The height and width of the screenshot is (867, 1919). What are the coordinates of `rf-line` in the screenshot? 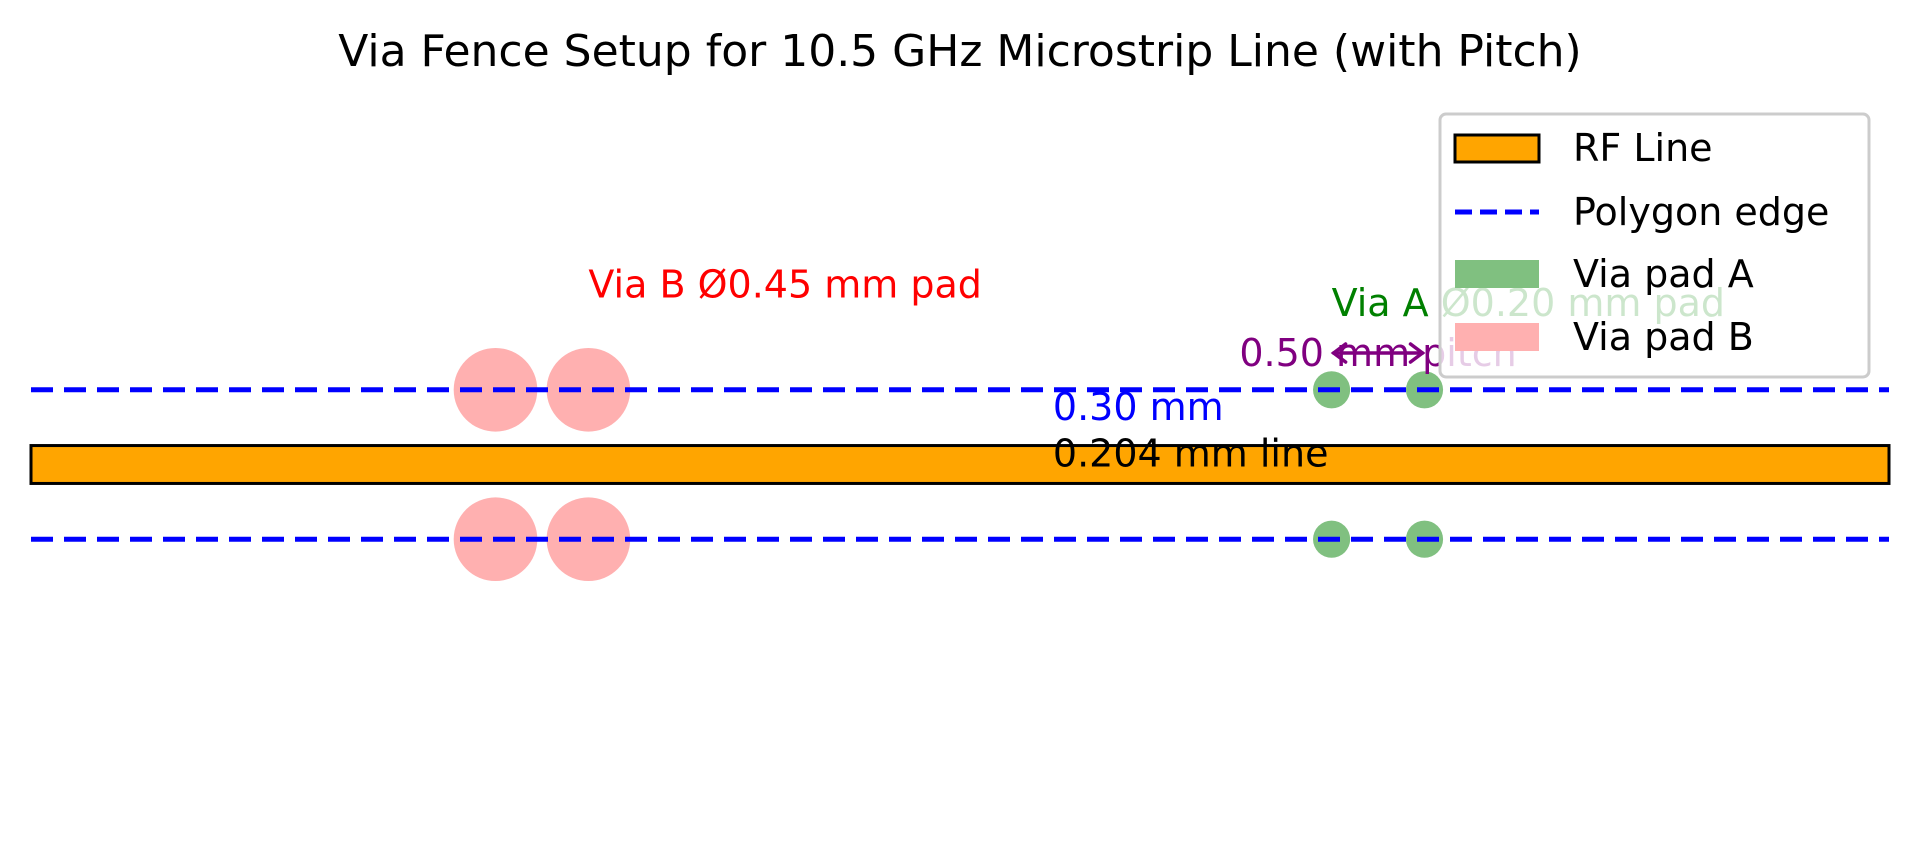 It's located at (960, 464).